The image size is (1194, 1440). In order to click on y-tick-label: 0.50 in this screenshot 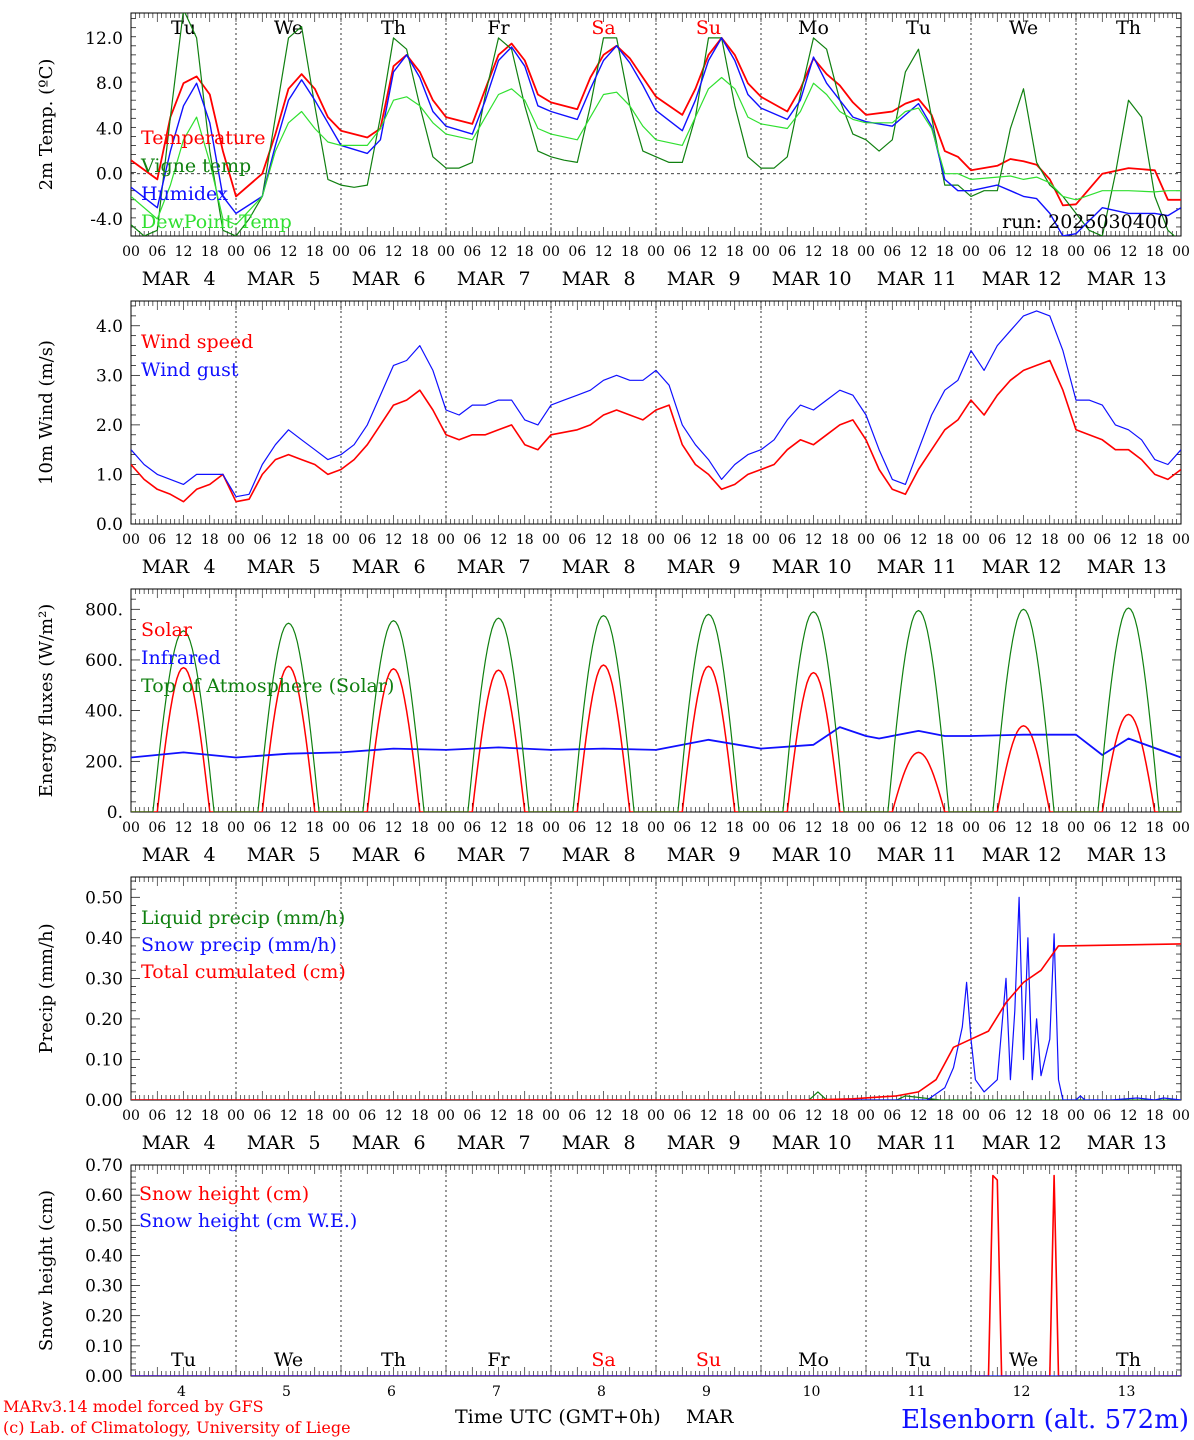, I will do `click(104, 1226)`.